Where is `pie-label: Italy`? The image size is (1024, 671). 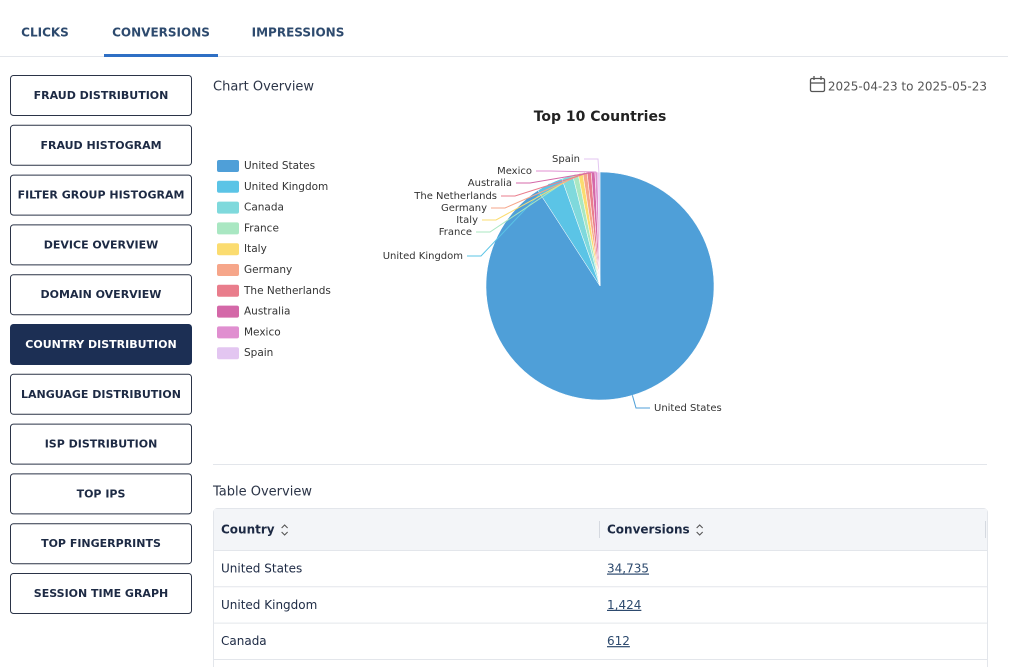 pie-label: Italy is located at coordinates (467, 220).